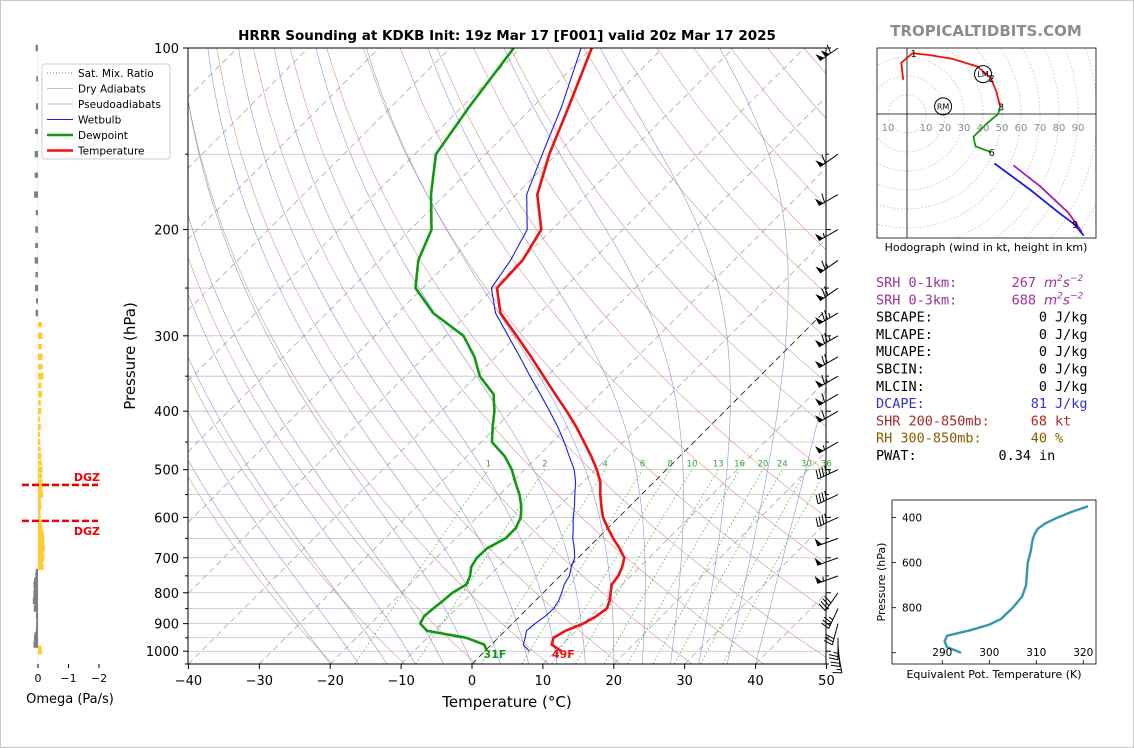 This screenshot has width=1134, height=748. Describe the element at coordinates (70, 699) in the screenshot. I see `omega-axis-label: Omega (Pa/s)` at that location.